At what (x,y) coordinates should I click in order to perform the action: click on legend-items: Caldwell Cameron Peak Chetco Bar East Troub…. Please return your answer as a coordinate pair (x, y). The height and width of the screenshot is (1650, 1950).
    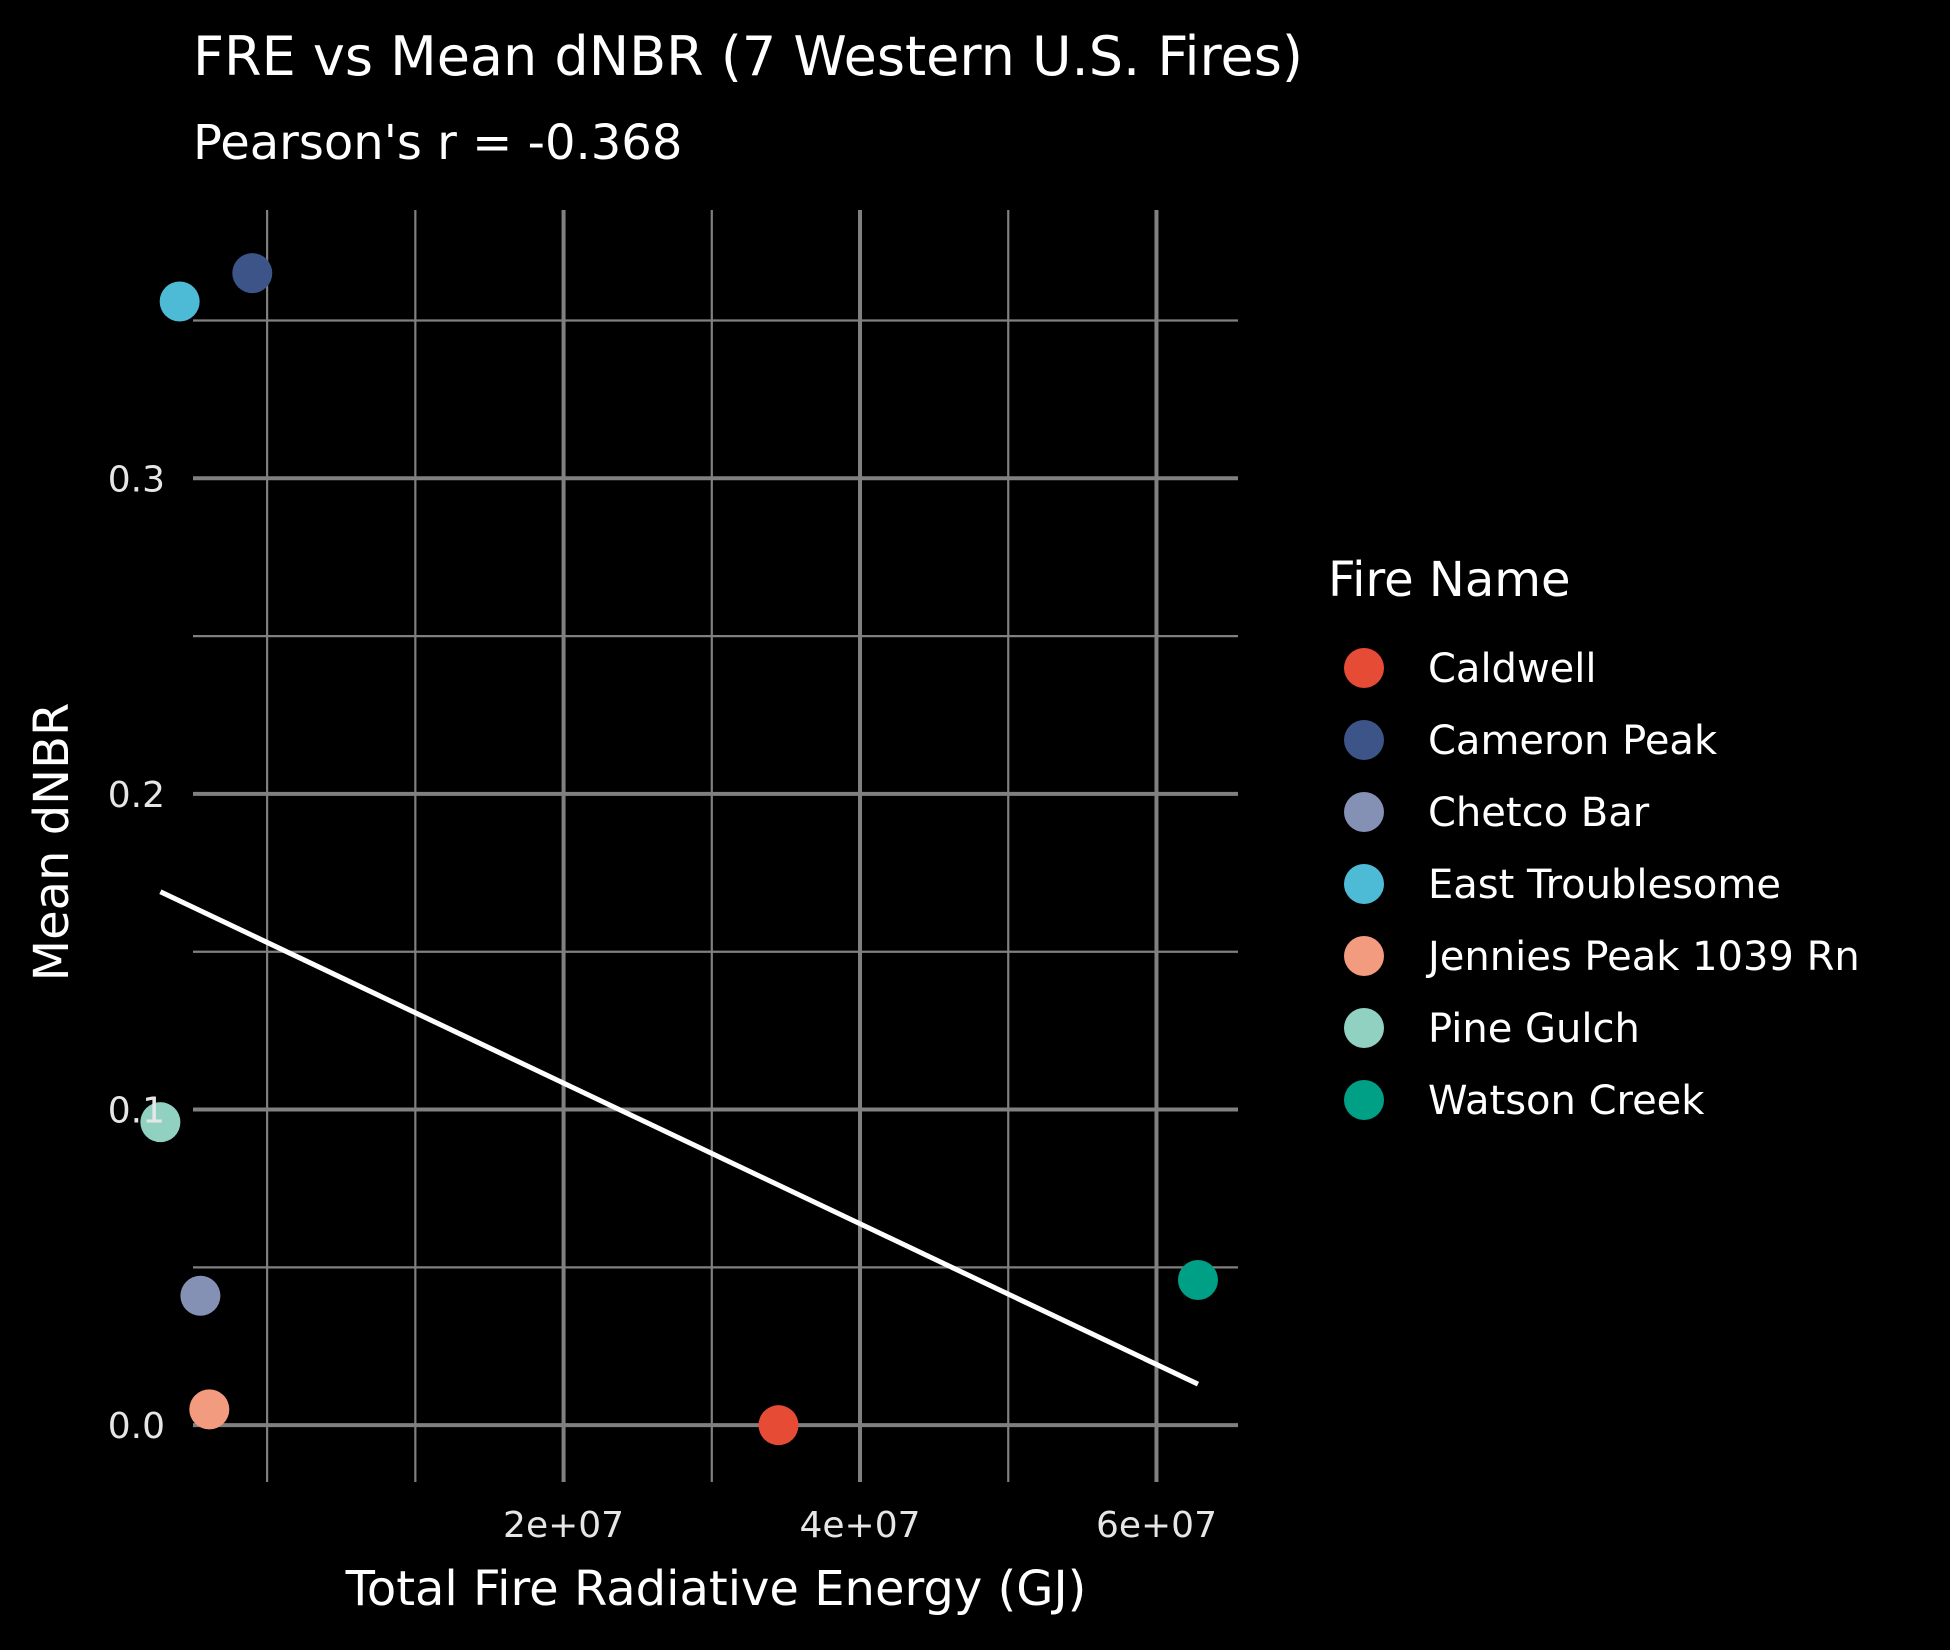
    Looking at the image, I should click on (1602, 885).